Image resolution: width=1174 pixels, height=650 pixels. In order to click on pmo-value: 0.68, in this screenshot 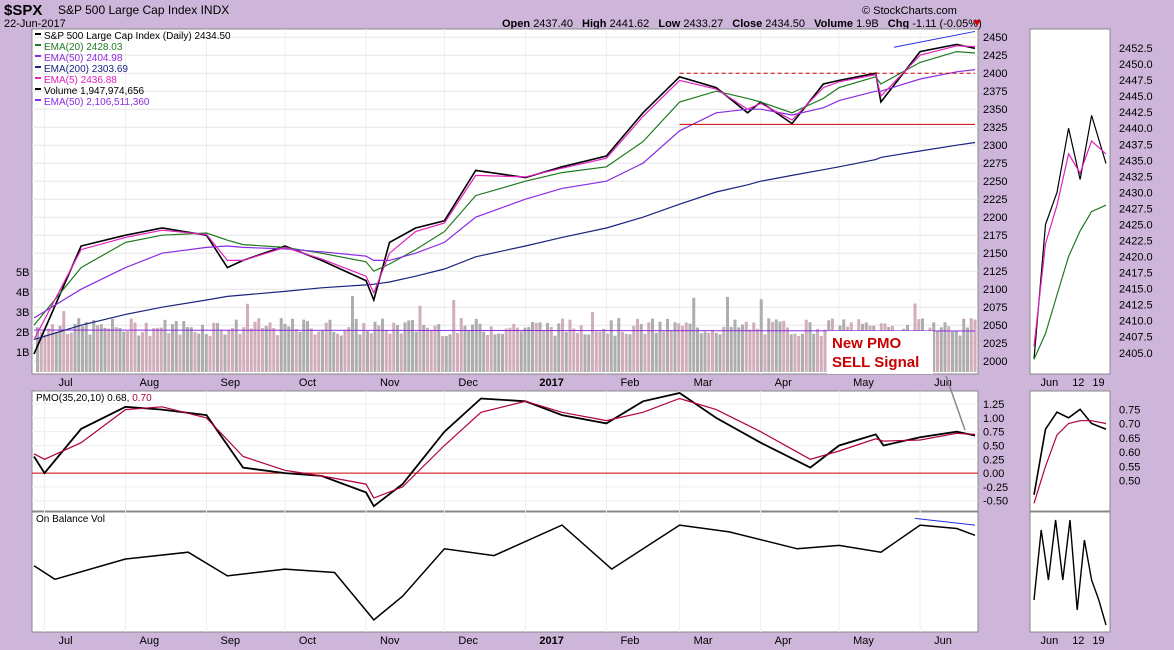, I will do `click(118, 398)`.